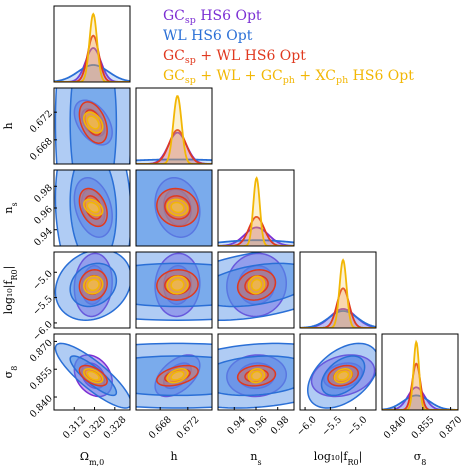  Describe the element at coordinates (422, 427) in the screenshot. I see `x-tick-label-s8: 0.855` at that location.